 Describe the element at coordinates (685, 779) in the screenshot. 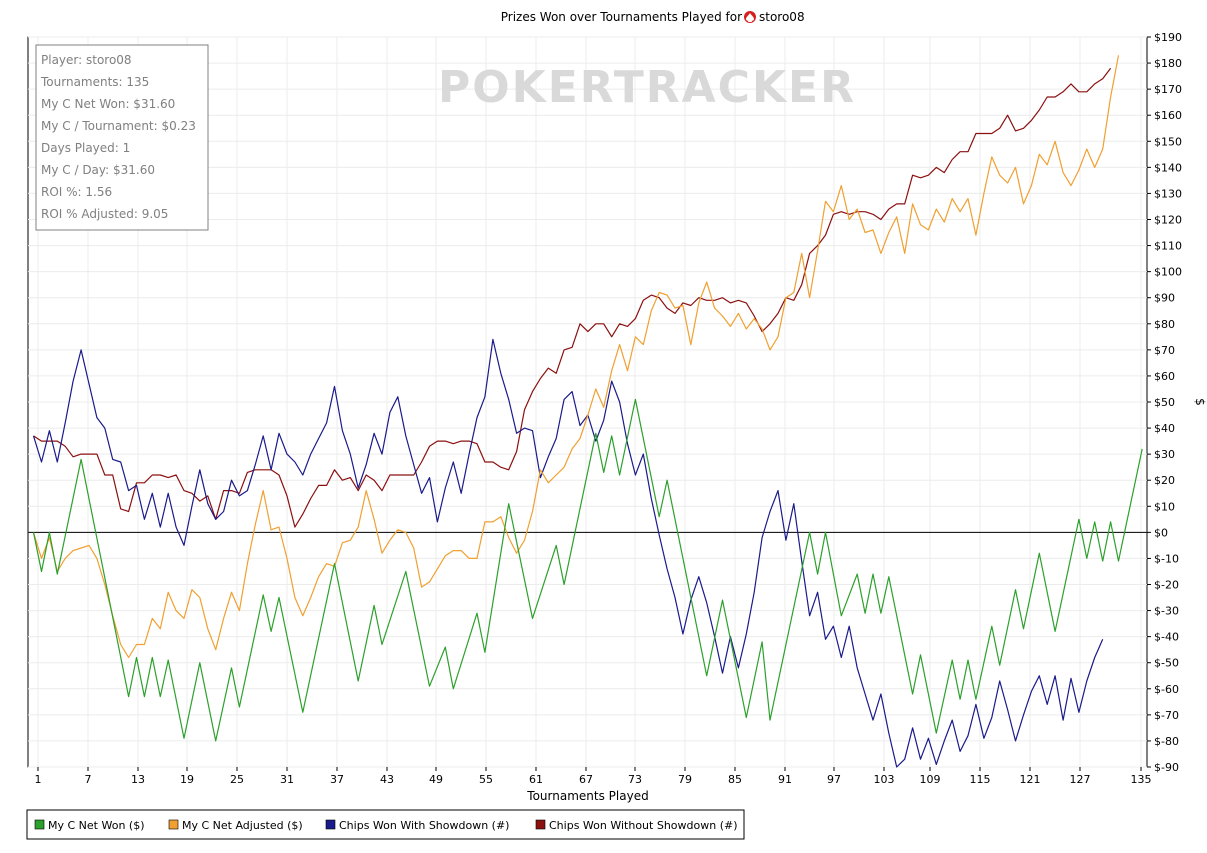

I see `x-tick-label: 79` at that location.